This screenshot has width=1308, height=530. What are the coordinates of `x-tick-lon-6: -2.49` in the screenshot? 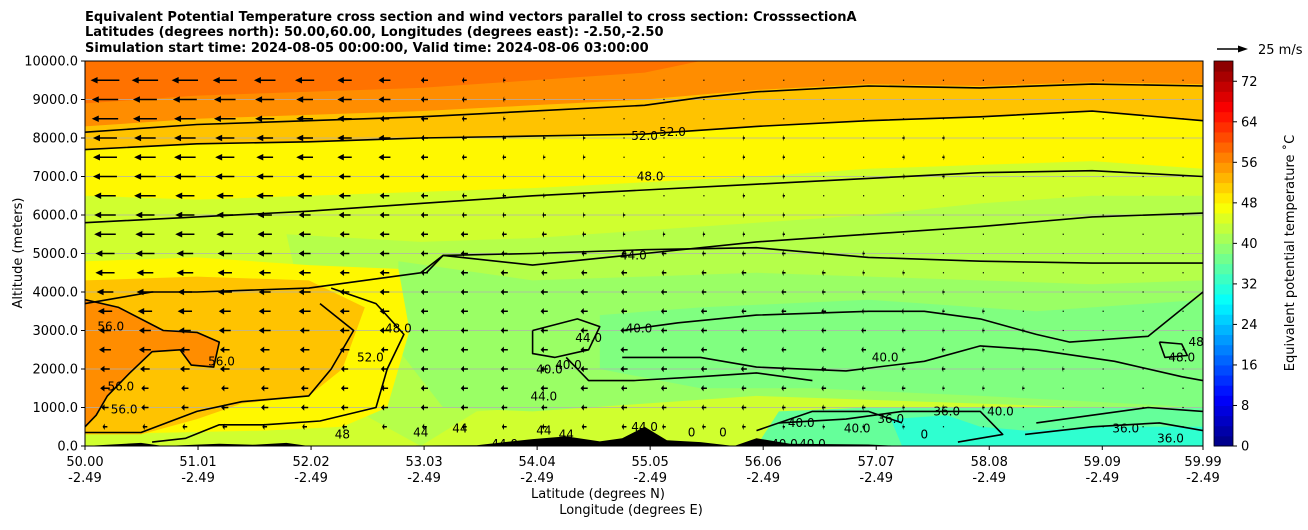 It's located at (763, 478).